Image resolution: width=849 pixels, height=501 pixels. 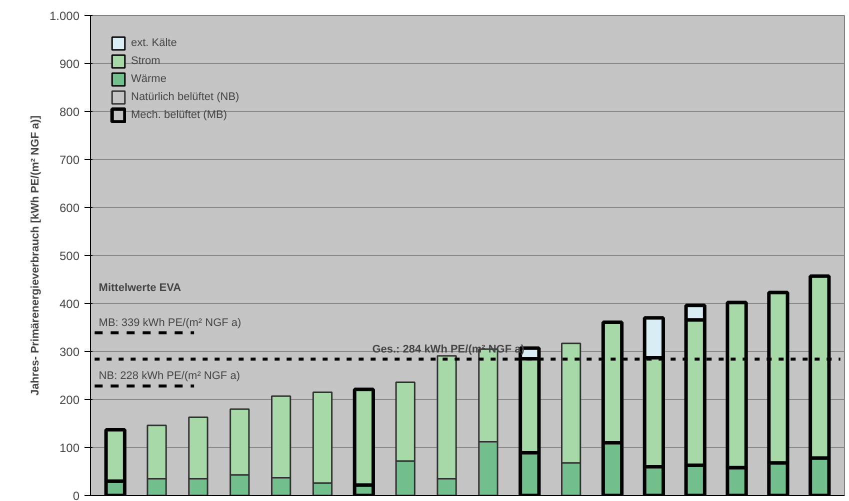 I want to click on ref-line-label: NB: 228 kWh PE/(m² NGF a), so click(x=169, y=376).